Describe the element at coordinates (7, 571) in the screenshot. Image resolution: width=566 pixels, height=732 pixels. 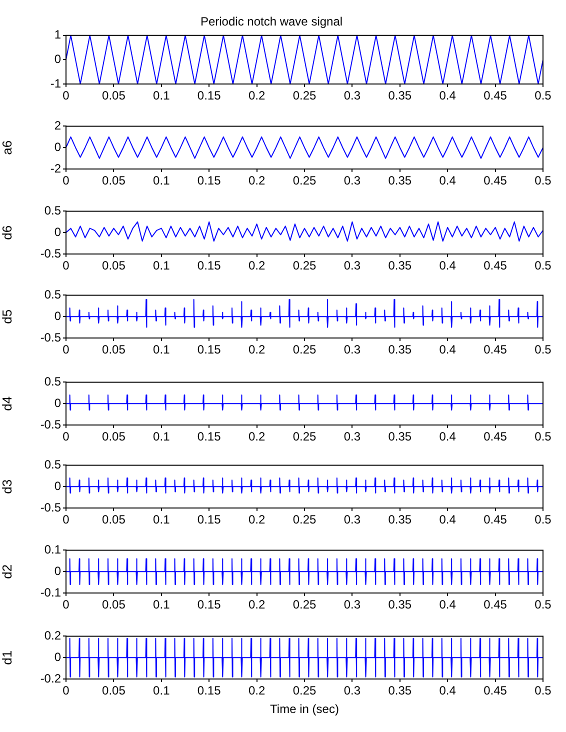
I see `y-axis-title: d2` at that location.